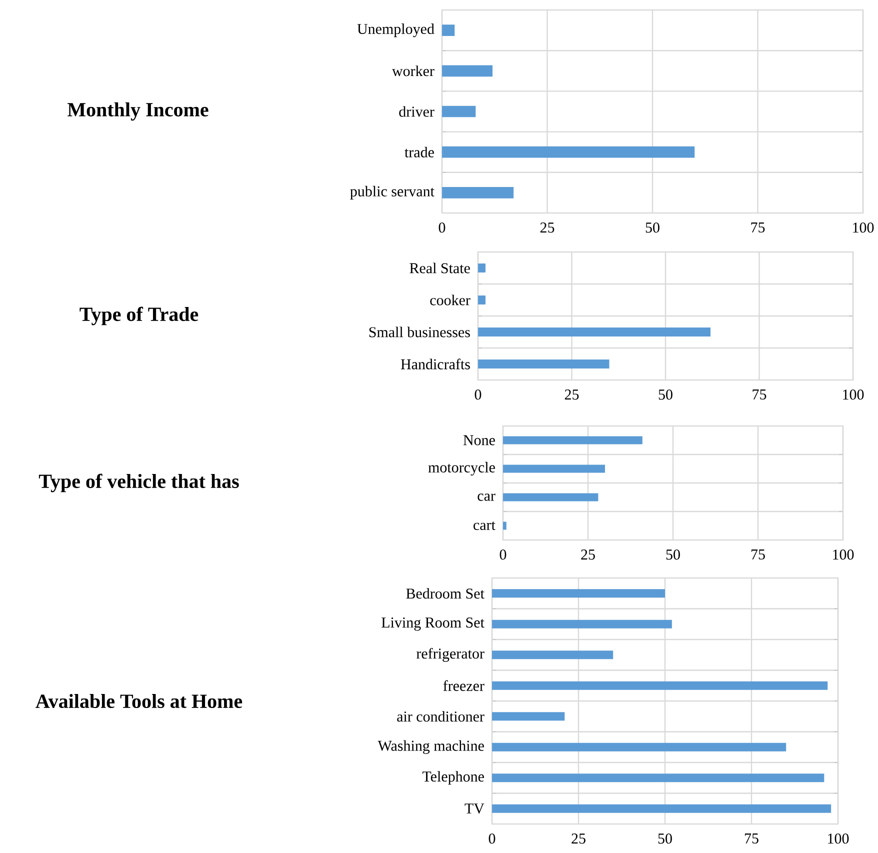 The height and width of the screenshot is (853, 878). Describe the element at coordinates (433, 624) in the screenshot. I see `y-tick-label: Living Room Set` at that location.